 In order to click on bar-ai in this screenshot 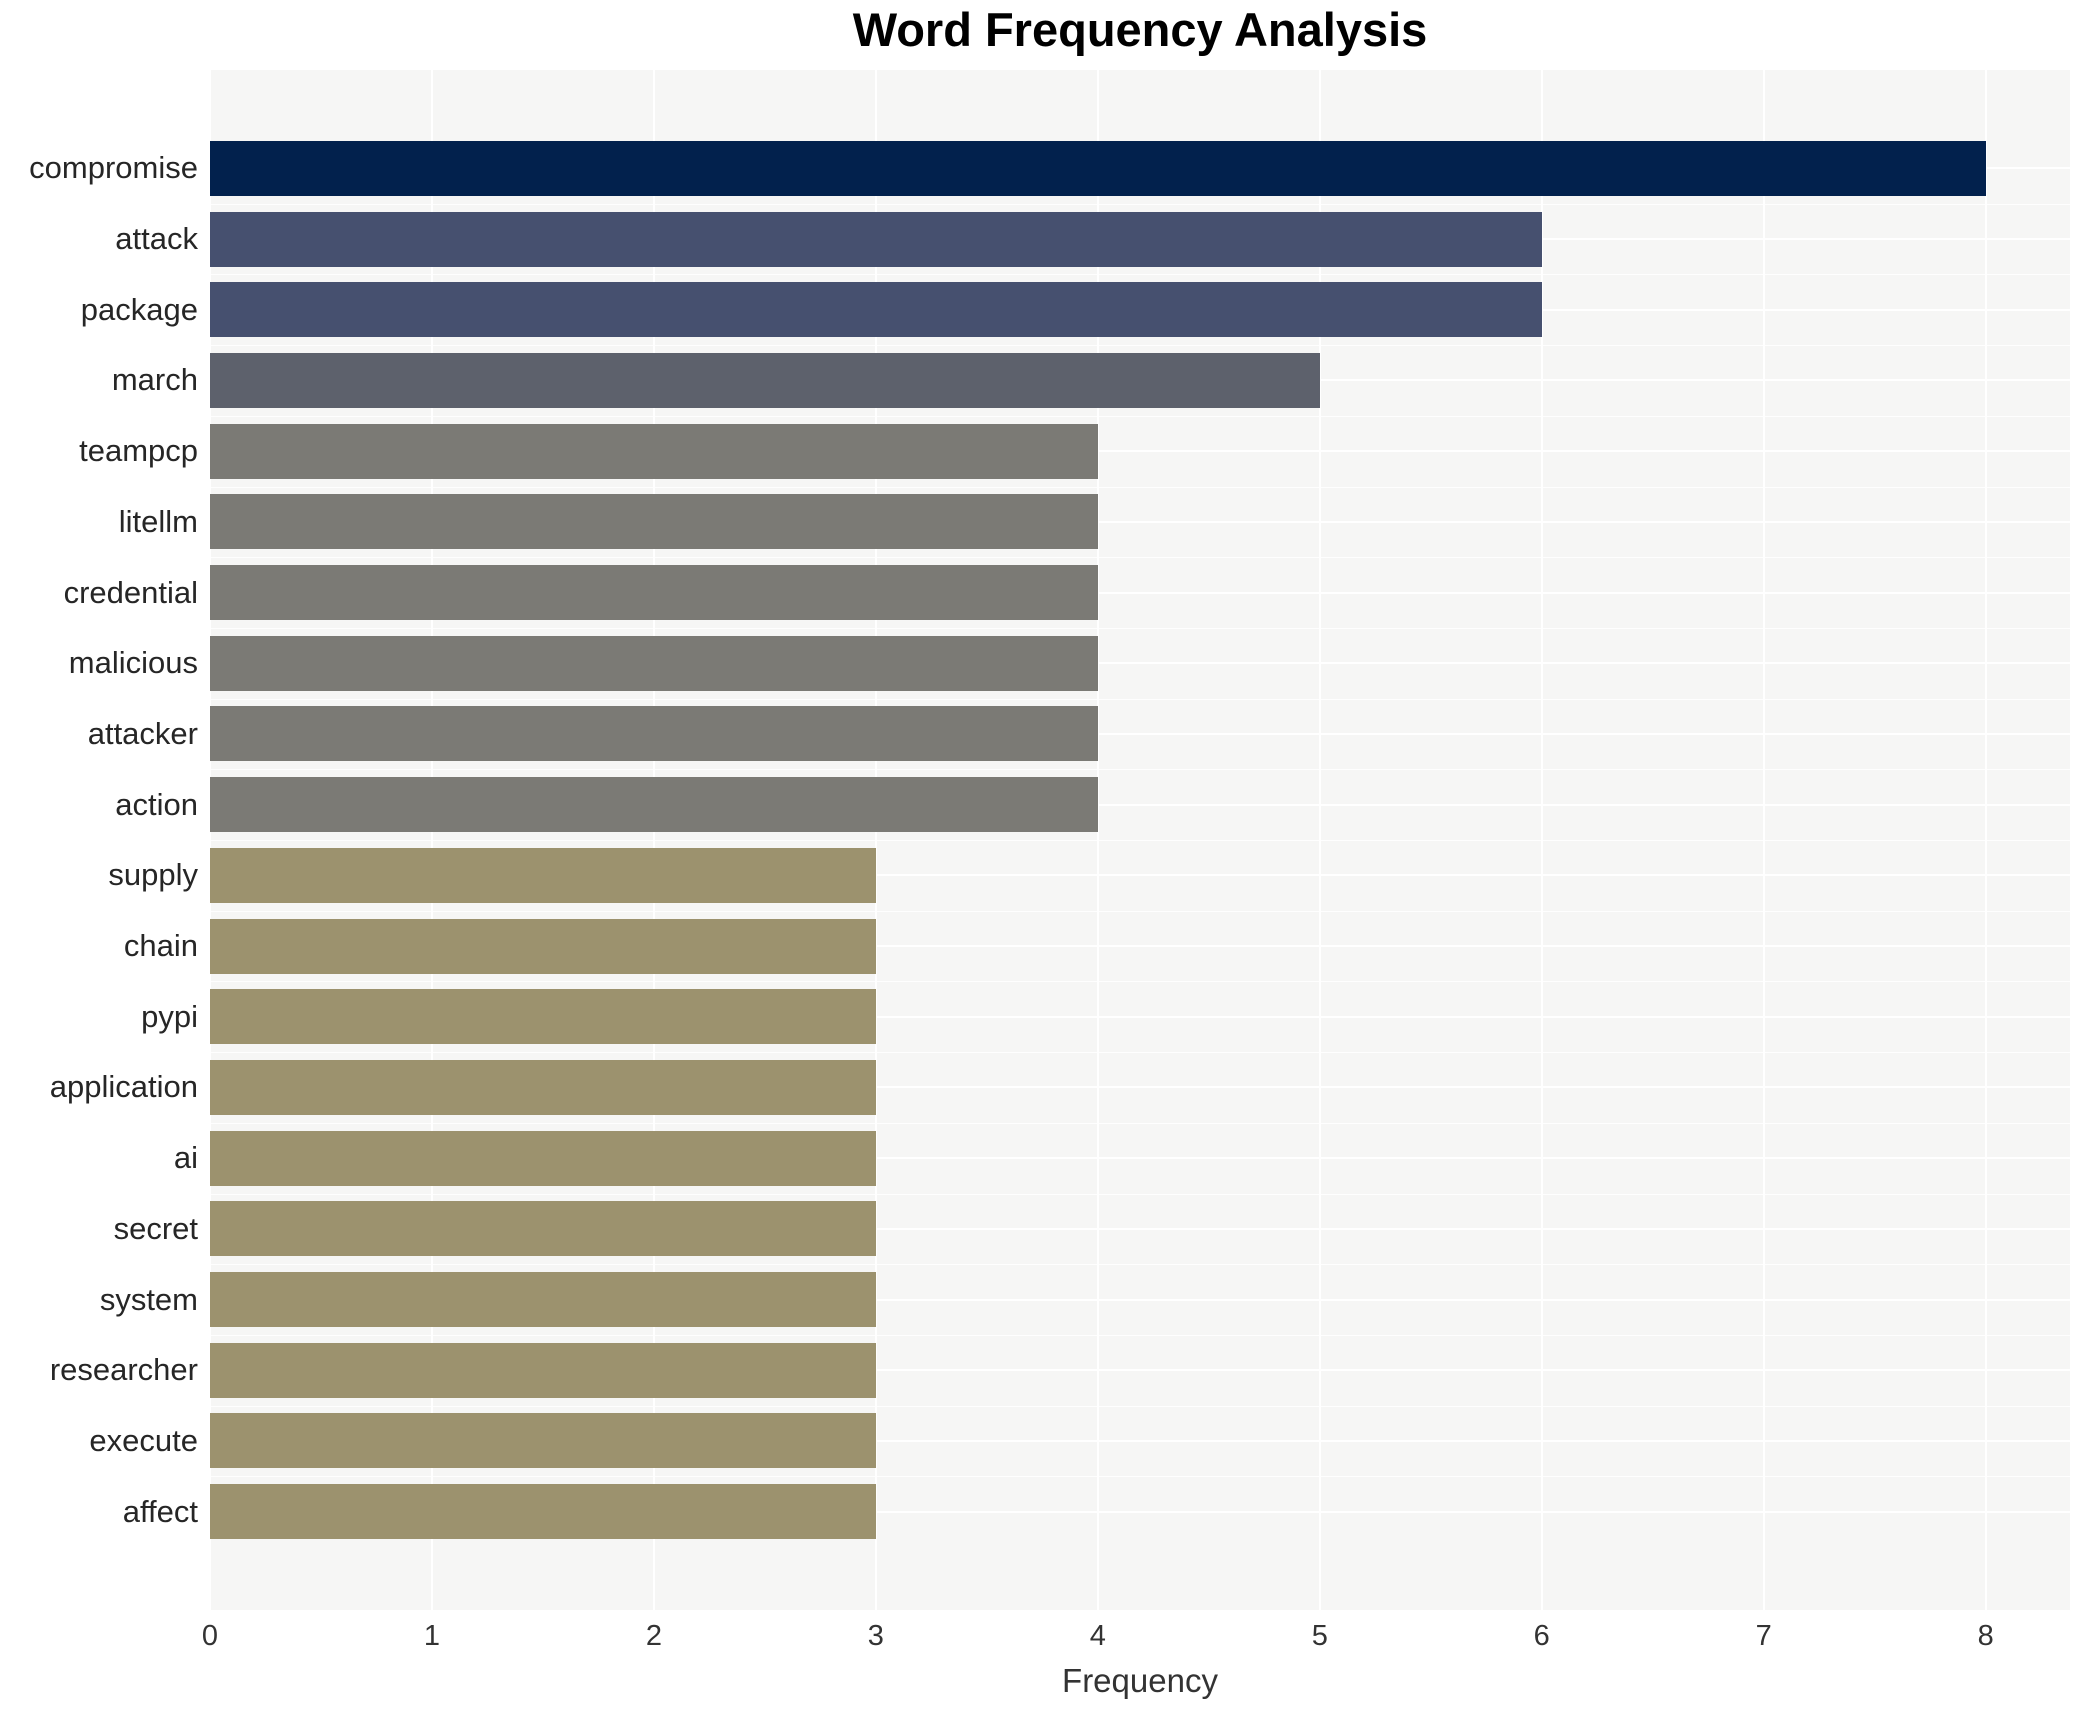, I will do `click(543, 1158)`.